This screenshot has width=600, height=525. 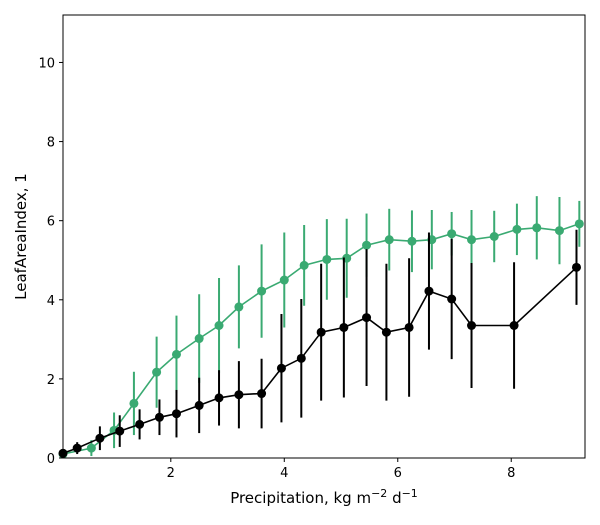 I want to click on y-tick-label-5: 10, so click(x=46, y=63).